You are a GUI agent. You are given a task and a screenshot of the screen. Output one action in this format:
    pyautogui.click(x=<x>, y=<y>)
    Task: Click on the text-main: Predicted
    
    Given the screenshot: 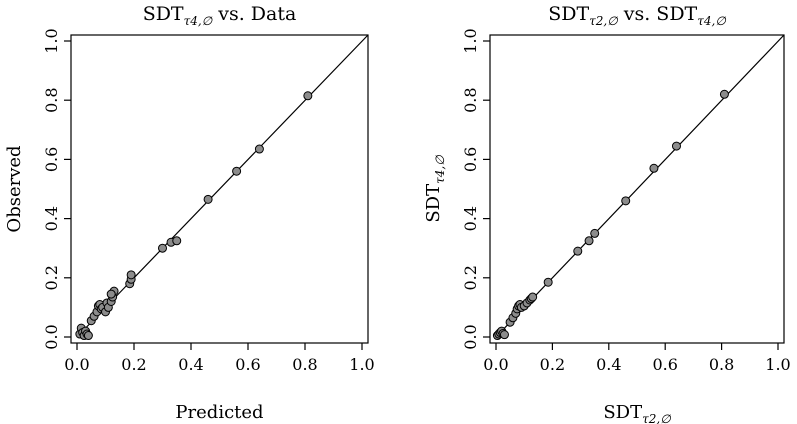 What is the action you would take?
    pyautogui.click(x=219, y=412)
    